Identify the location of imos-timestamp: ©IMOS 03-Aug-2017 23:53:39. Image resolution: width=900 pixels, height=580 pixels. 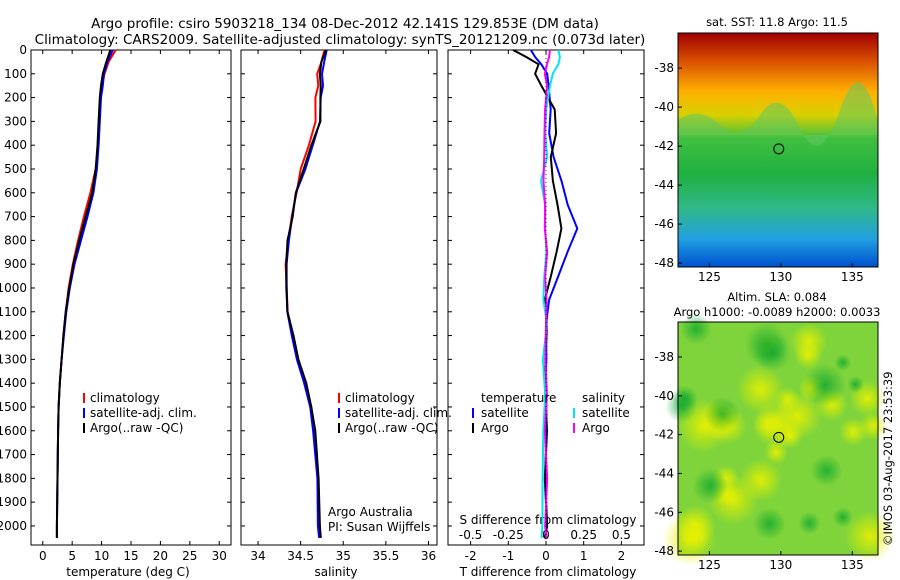
(888, 458).